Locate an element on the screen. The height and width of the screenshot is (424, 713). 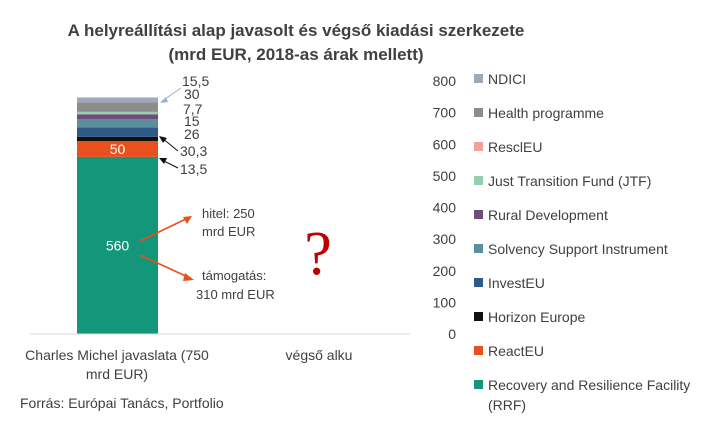
y-tick-label: 0 is located at coordinates (452, 334).